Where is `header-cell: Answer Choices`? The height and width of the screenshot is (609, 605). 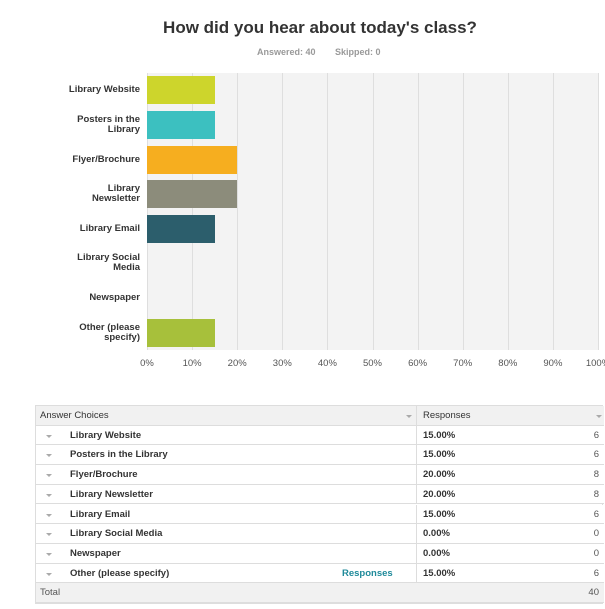
header-cell: Answer Choices is located at coordinates (74, 415).